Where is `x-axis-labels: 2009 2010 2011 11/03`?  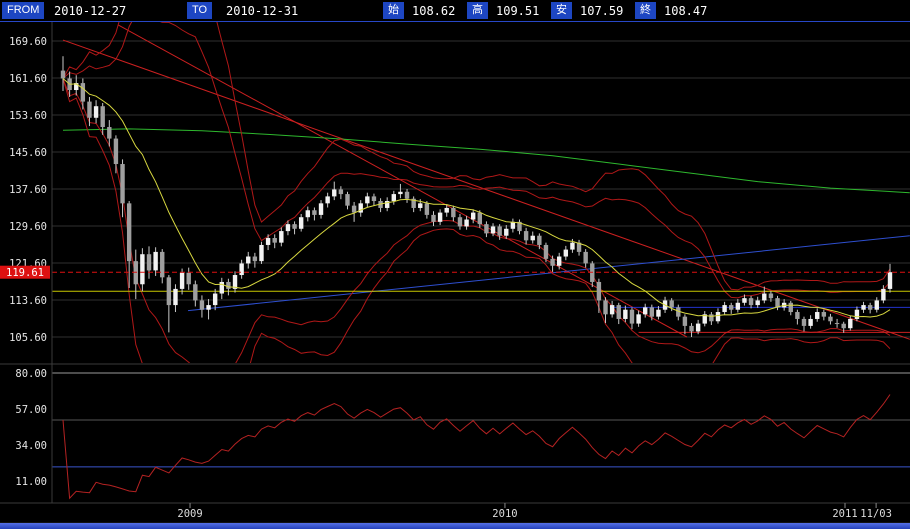
x-axis-labels: 2009 2010 2011 11/03 is located at coordinates (534, 511).